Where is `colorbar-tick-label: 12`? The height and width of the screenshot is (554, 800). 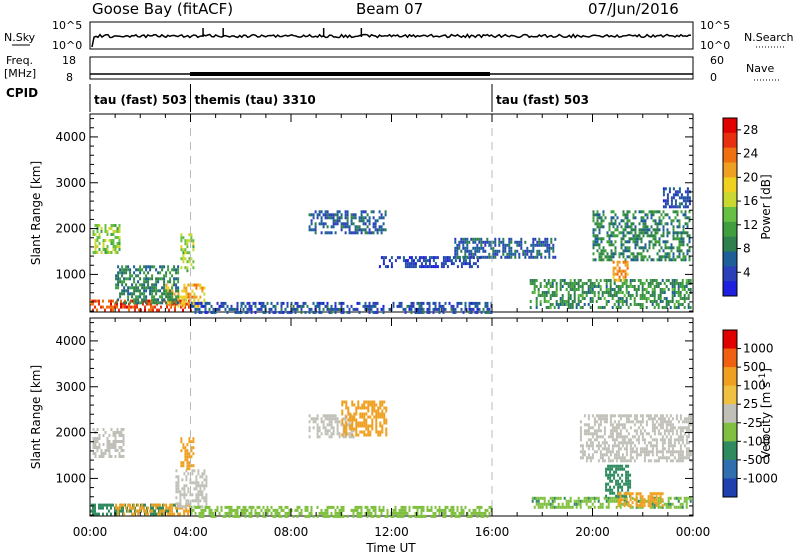
colorbar-tick-label: 12 is located at coordinates (750, 225).